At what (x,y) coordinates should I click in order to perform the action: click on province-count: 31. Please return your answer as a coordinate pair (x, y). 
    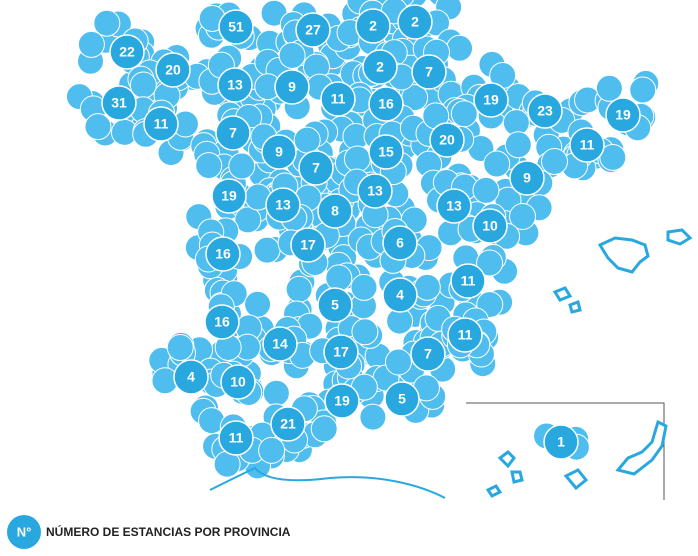
    Looking at the image, I should click on (119, 103).